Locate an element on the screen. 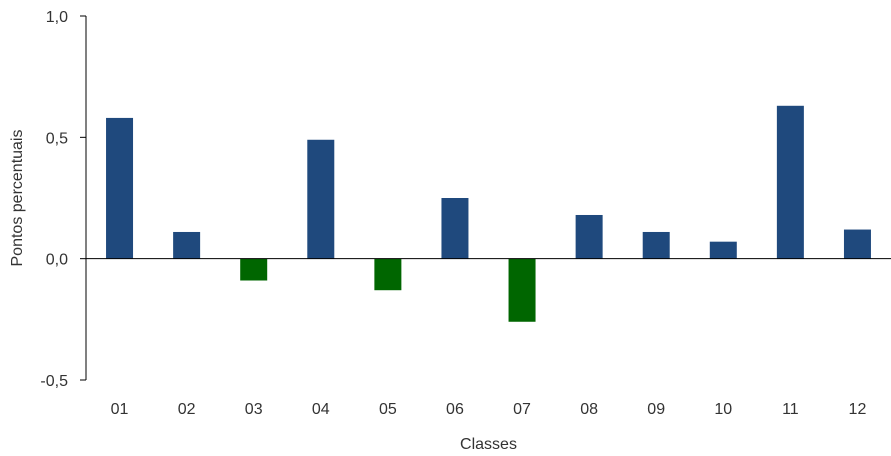 This screenshot has width=891, height=456. x-tick-label-06: 06 is located at coordinates (455, 409).